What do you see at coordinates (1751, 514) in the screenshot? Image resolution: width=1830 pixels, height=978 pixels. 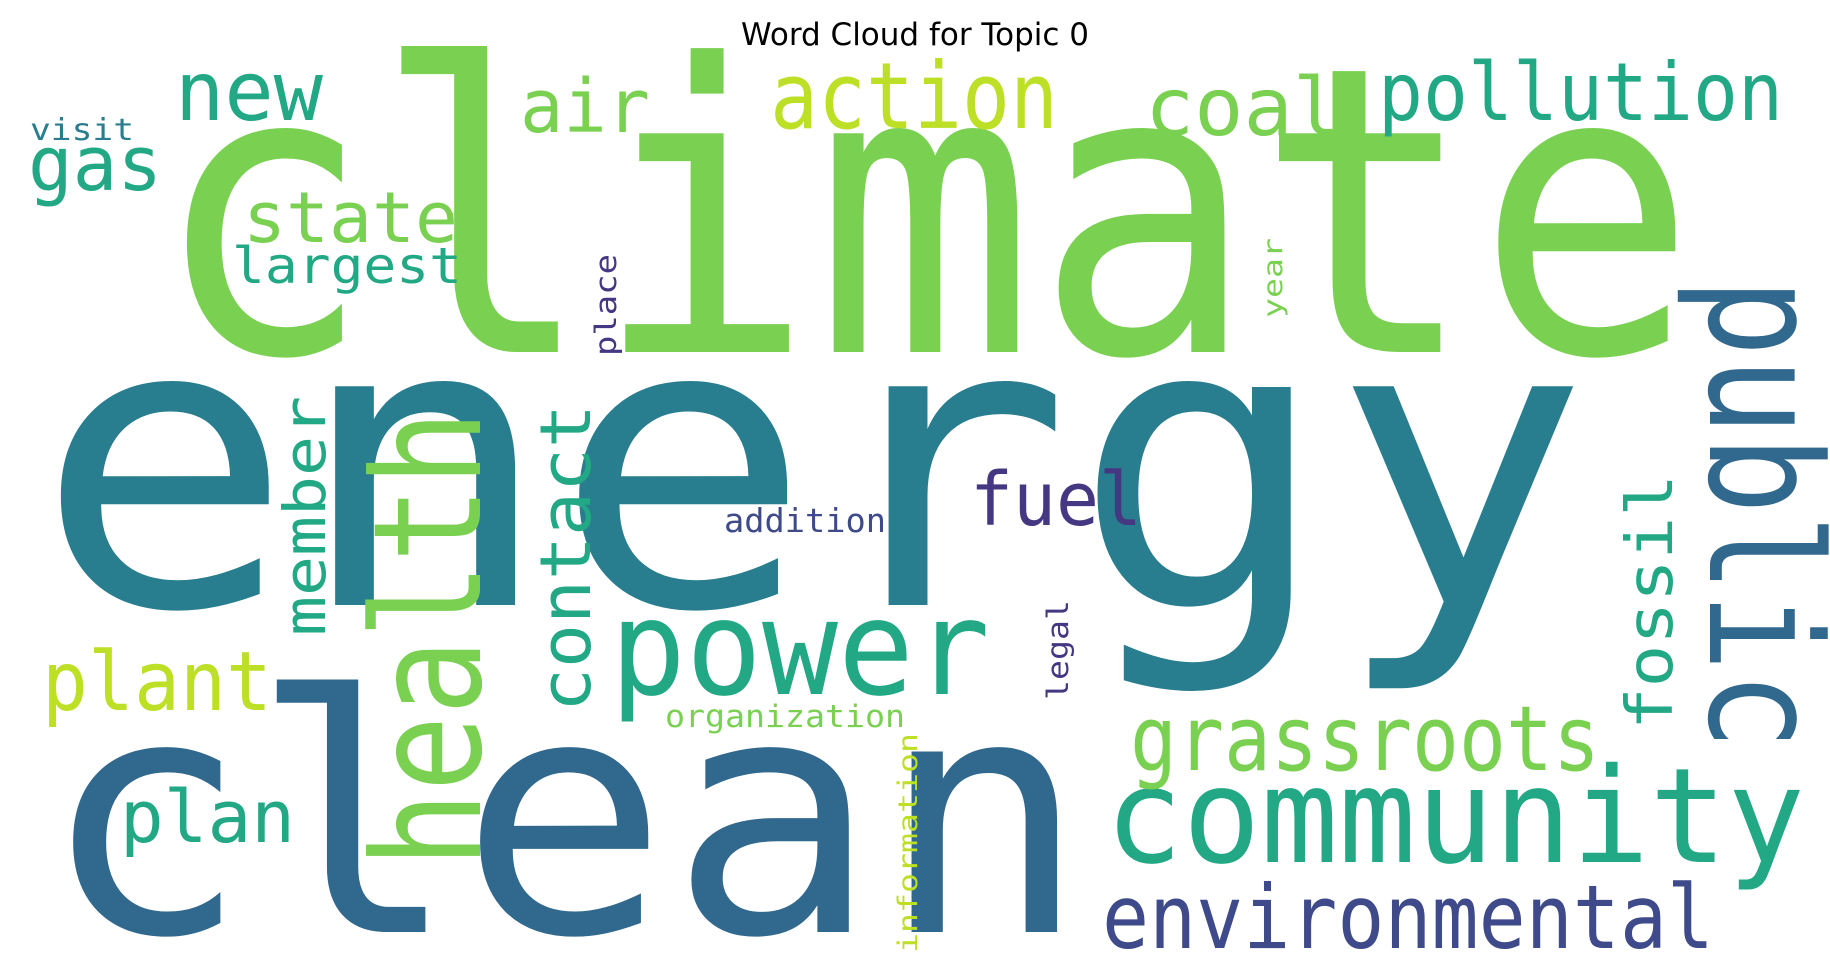 I see `word-public: public` at bounding box center [1751, 514].